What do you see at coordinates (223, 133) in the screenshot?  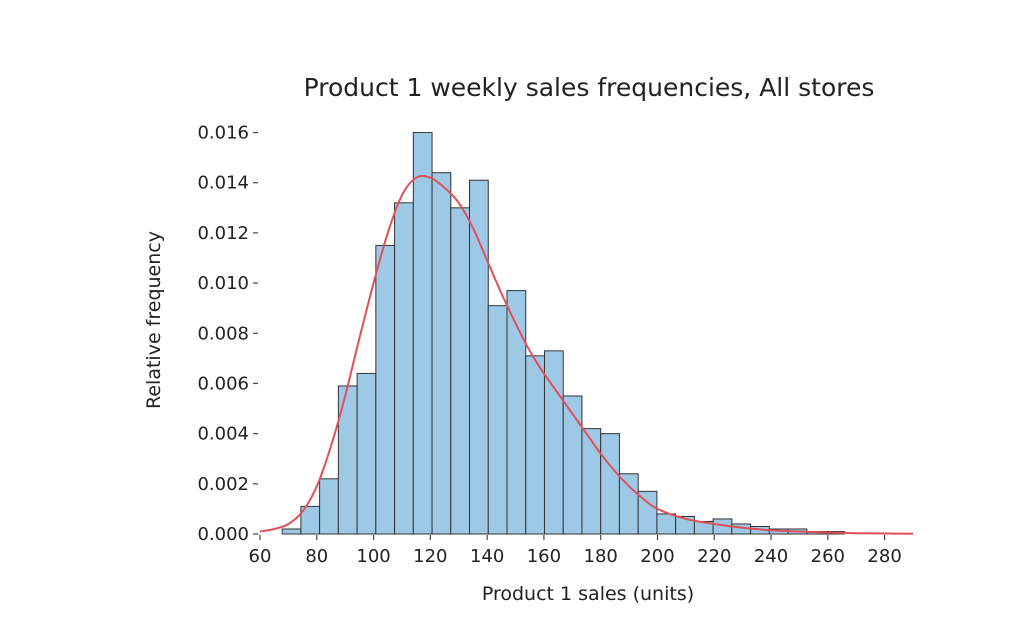 I see `y-tick-label: 0.016` at bounding box center [223, 133].